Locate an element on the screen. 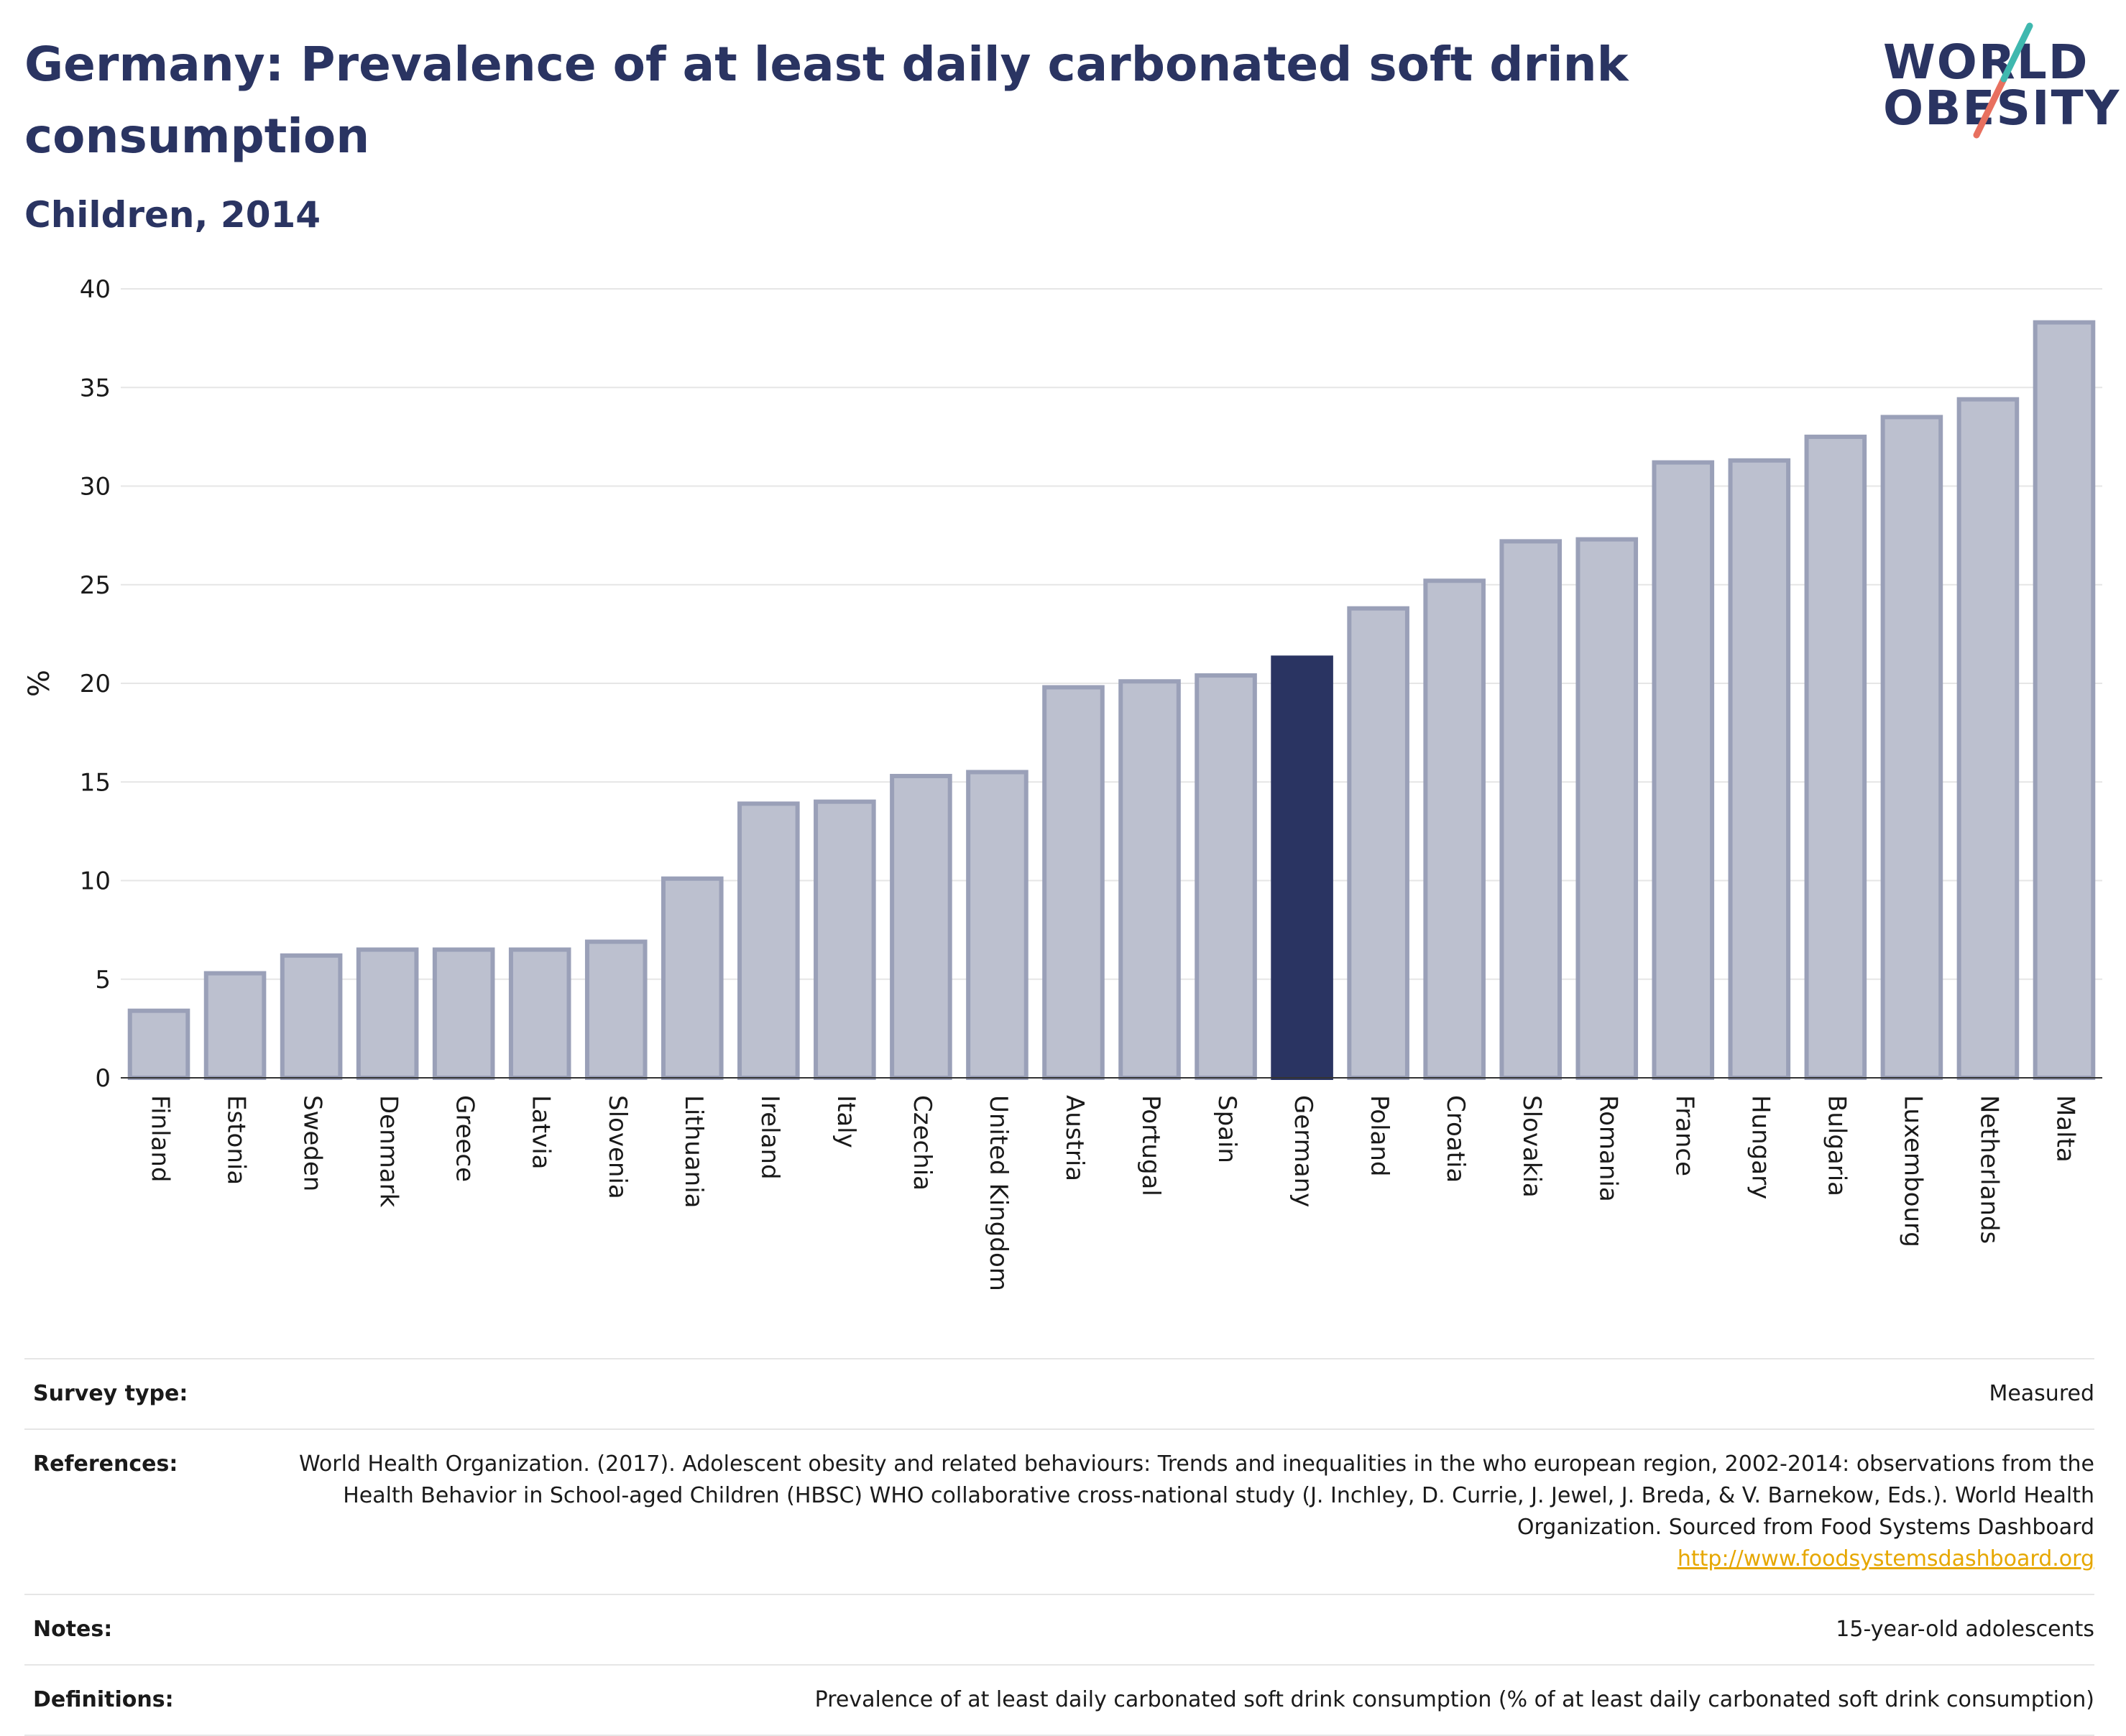  meta-value: Measured is located at coordinates (2041, 1393).